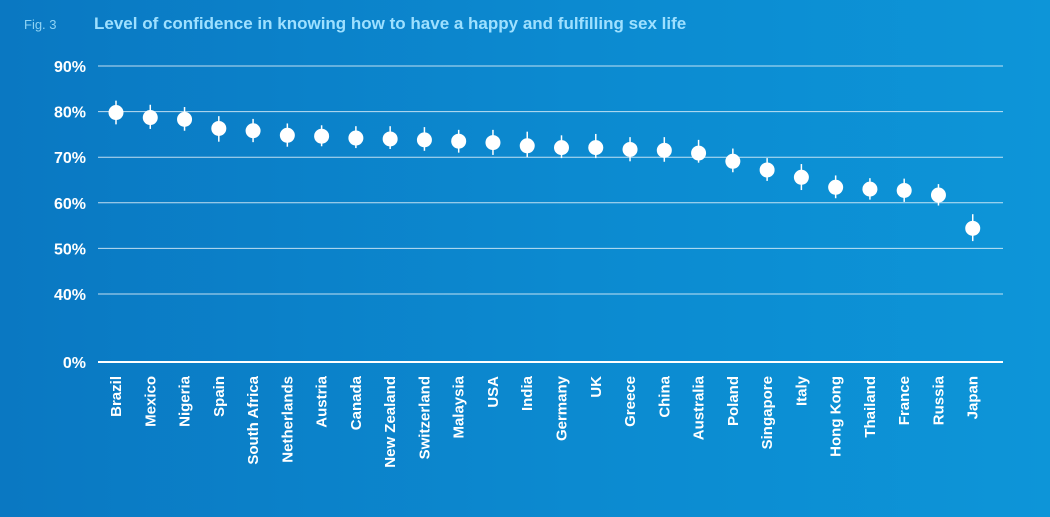 Image resolution: width=1050 pixels, height=517 pixels. Describe the element at coordinates (40, 24) in the screenshot. I see `figure-label: Fig. 3` at that location.